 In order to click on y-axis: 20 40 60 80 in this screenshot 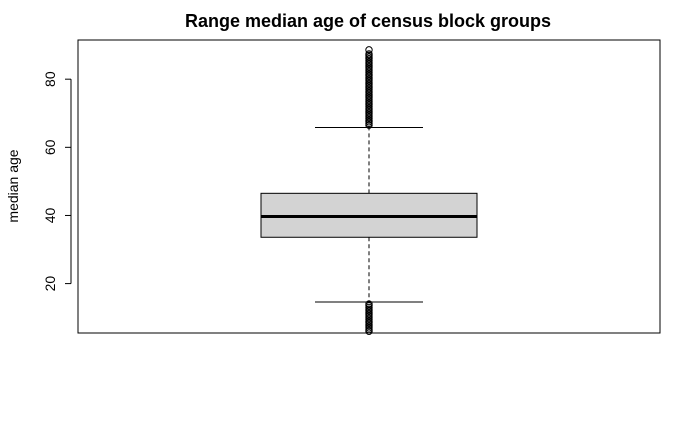, I will do `click(57, 181)`.